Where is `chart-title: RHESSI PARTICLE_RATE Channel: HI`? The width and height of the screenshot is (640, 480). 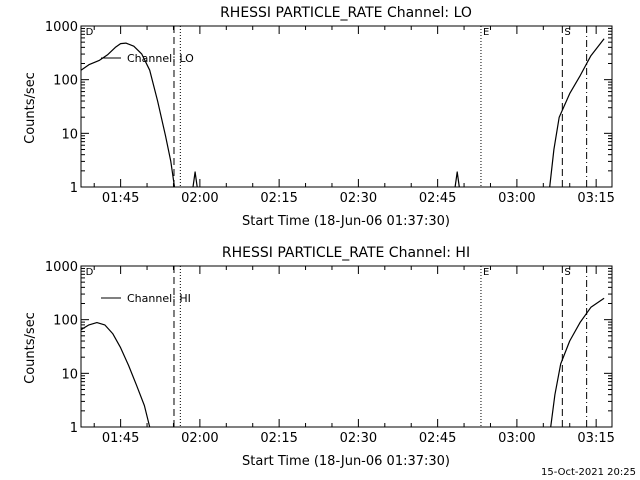 chart-title: RHESSI PARTICLE_RATE Channel: HI is located at coordinates (346, 253).